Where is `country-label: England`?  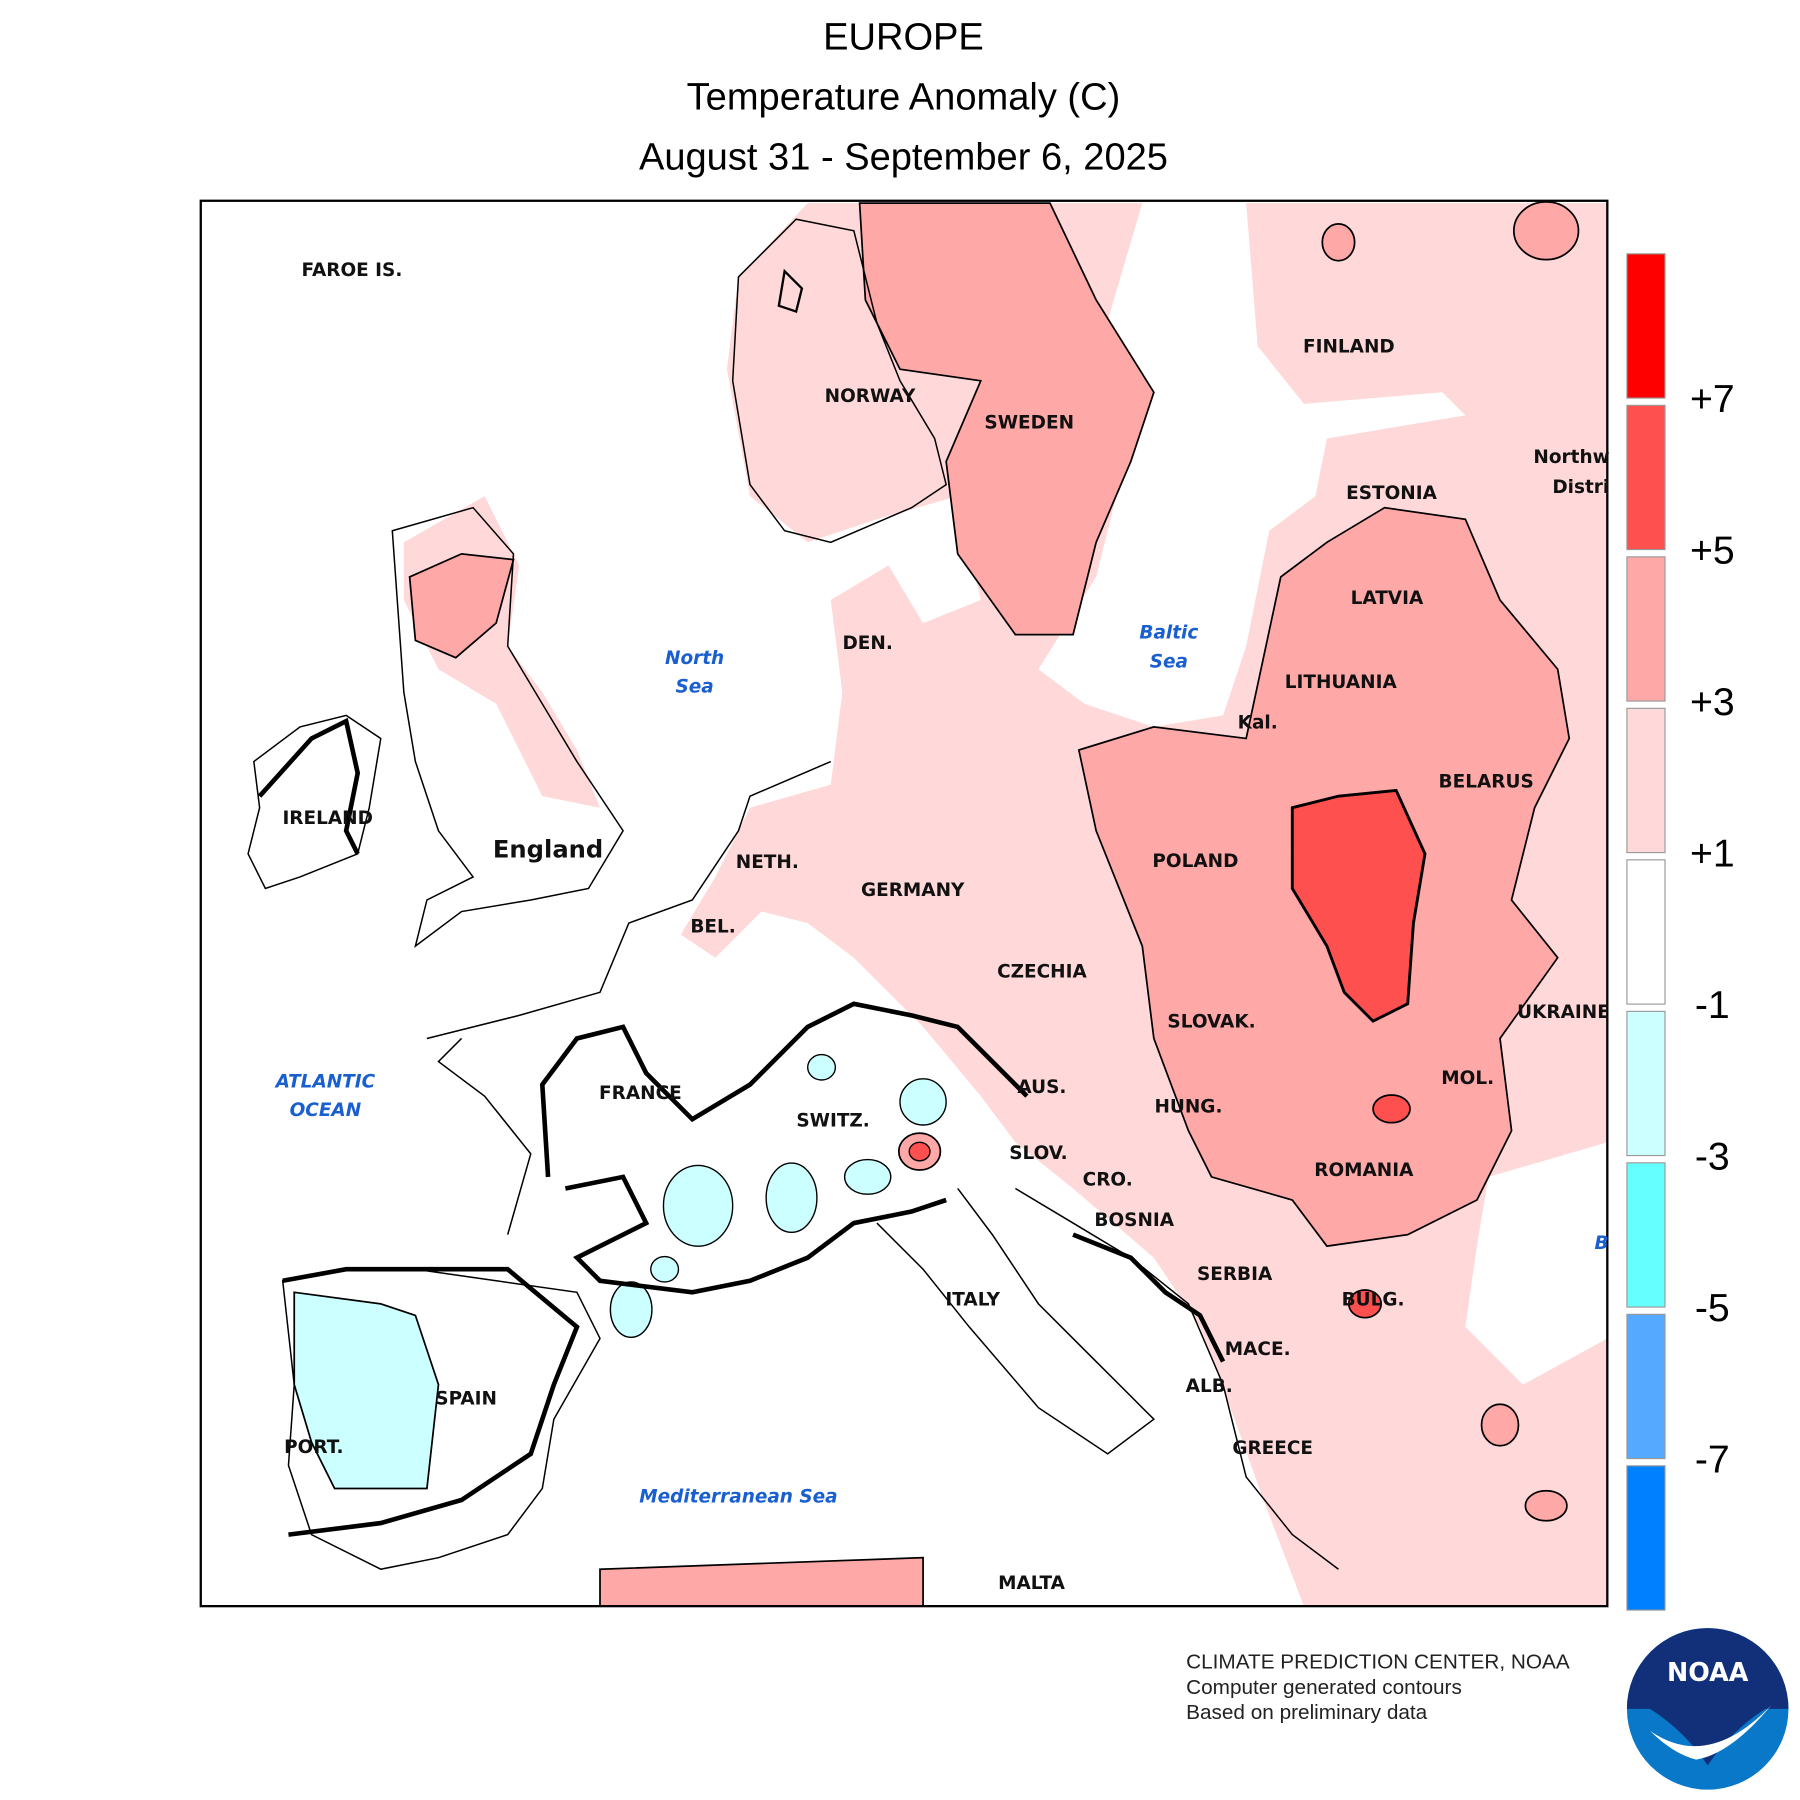 country-label: England is located at coordinates (548, 849).